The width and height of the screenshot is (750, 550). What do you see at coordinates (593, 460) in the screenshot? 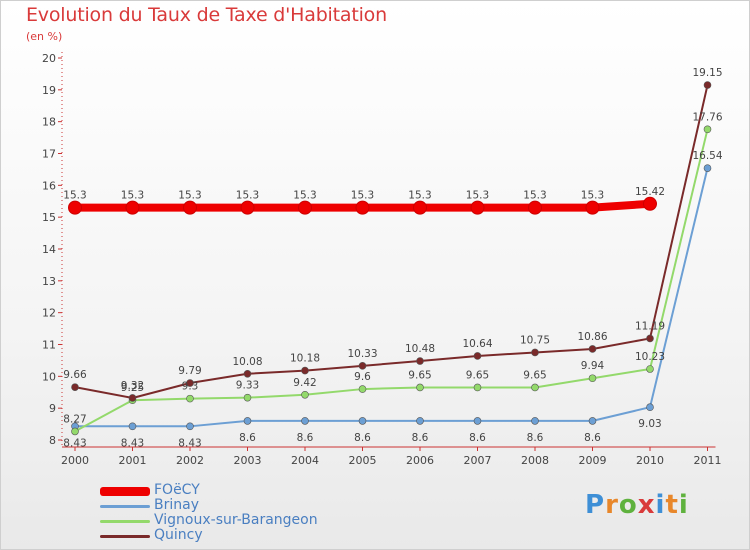
I see `x-tick-label: 2009` at bounding box center [593, 460].